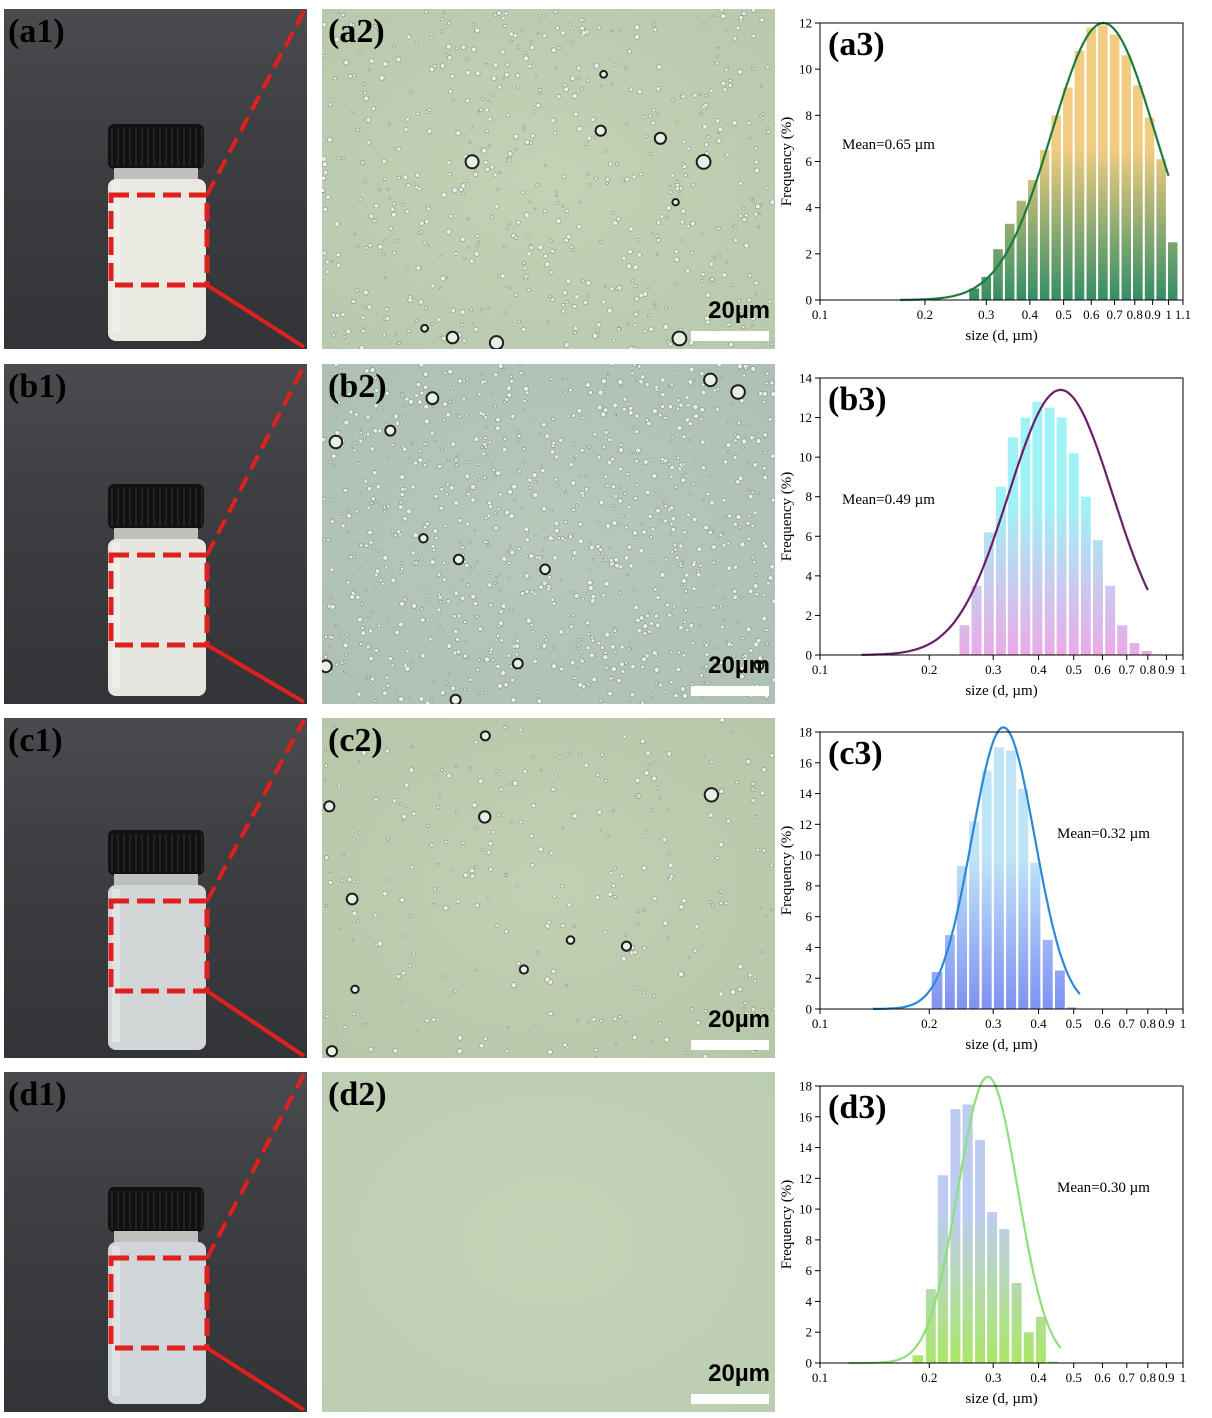 The image size is (1212, 1418). What do you see at coordinates (155, 534) in the screenshot?
I see `vial-photo: (b1)` at bounding box center [155, 534].